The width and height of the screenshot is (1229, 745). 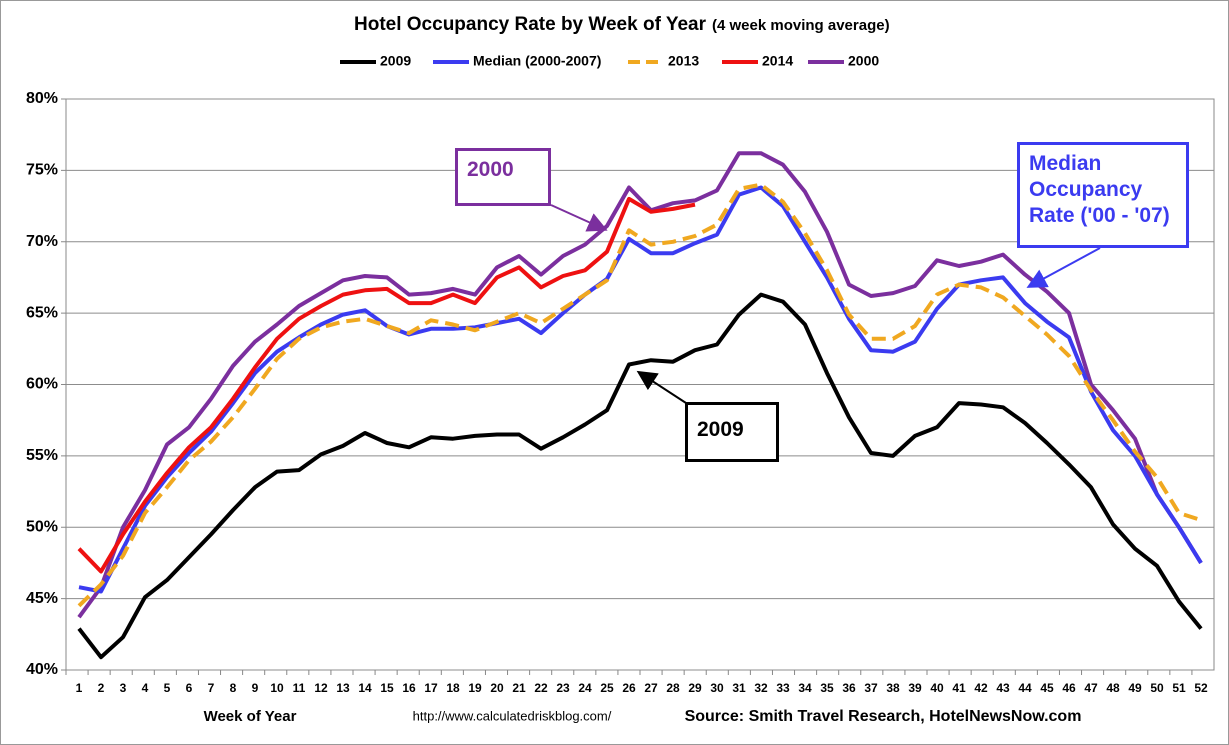 I want to click on x-tick-label: 8, so click(x=233, y=688).